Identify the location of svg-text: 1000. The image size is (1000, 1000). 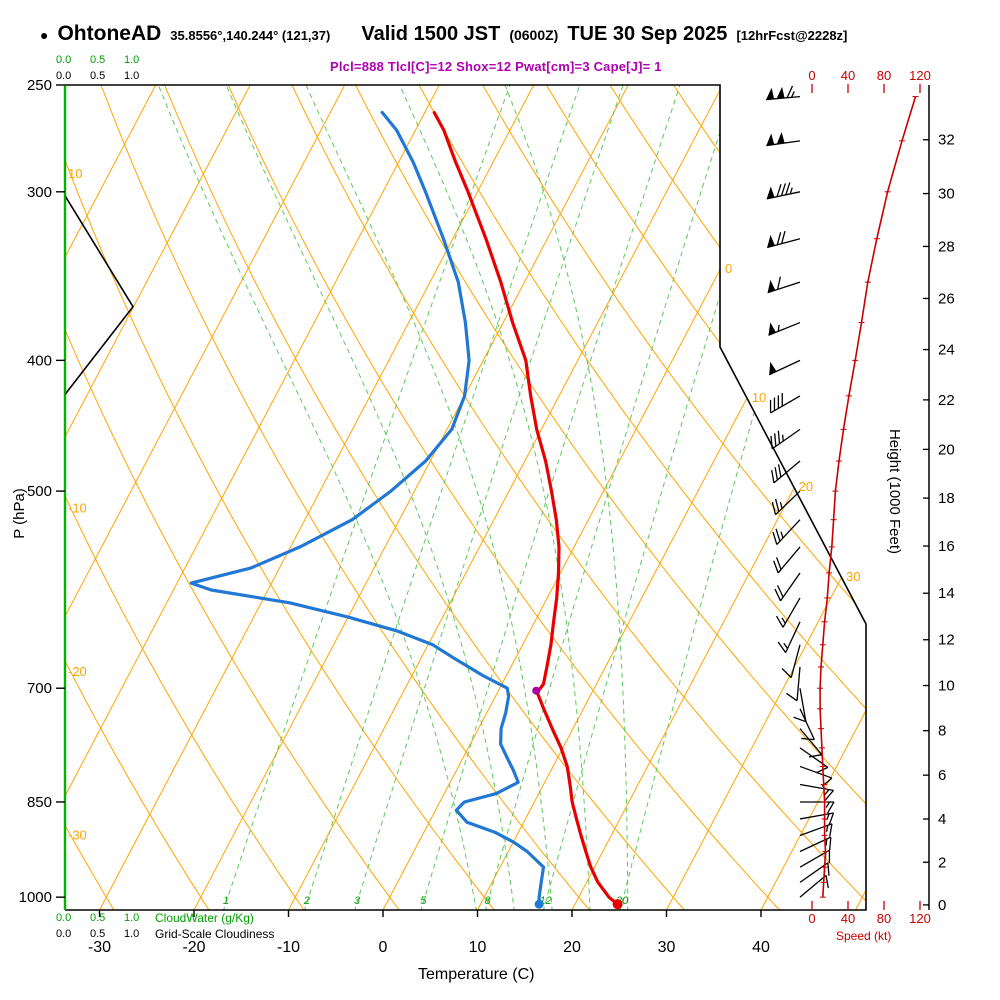
(35, 897).